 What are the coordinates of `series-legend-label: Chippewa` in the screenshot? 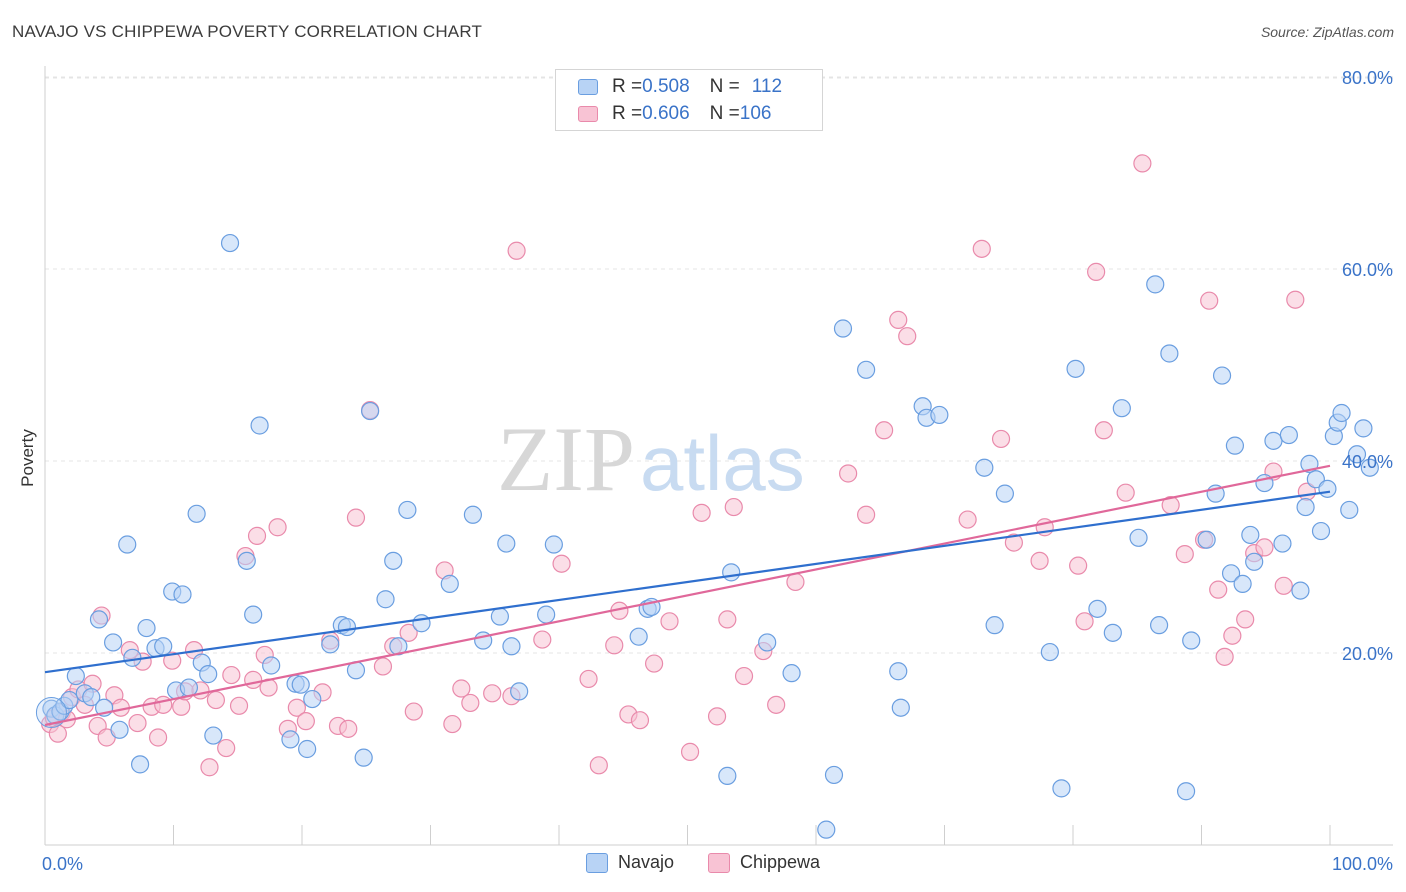 It's located at (780, 862).